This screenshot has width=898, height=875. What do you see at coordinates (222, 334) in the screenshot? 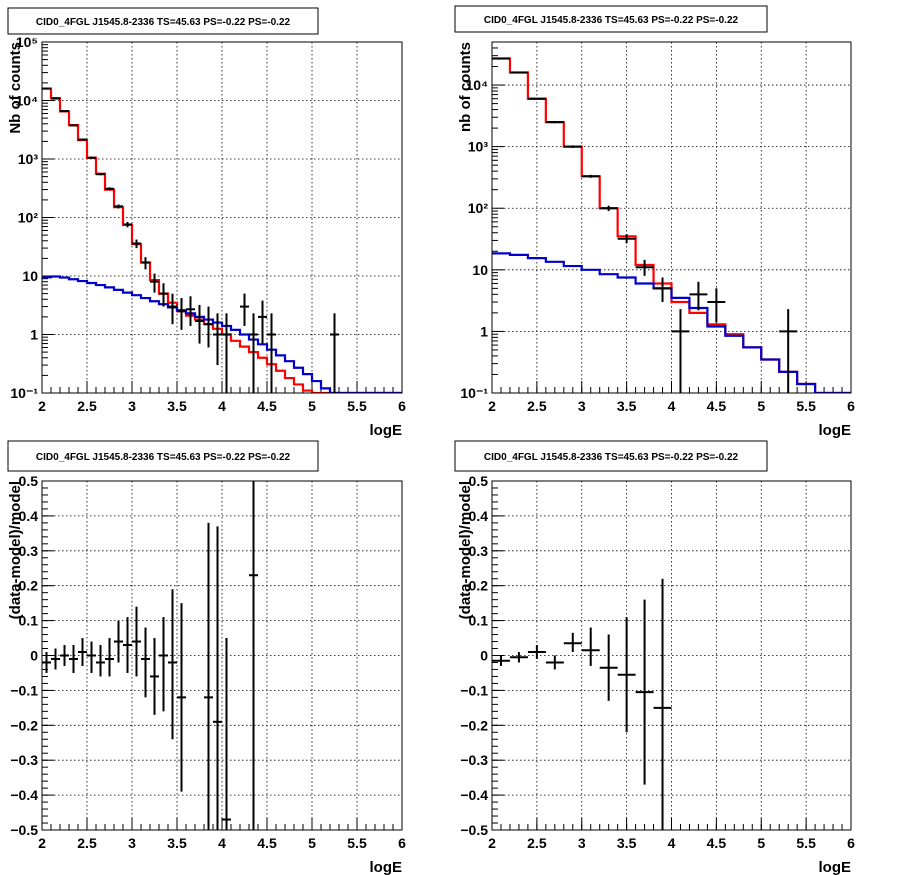
I see `model-background-histogram` at bounding box center [222, 334].